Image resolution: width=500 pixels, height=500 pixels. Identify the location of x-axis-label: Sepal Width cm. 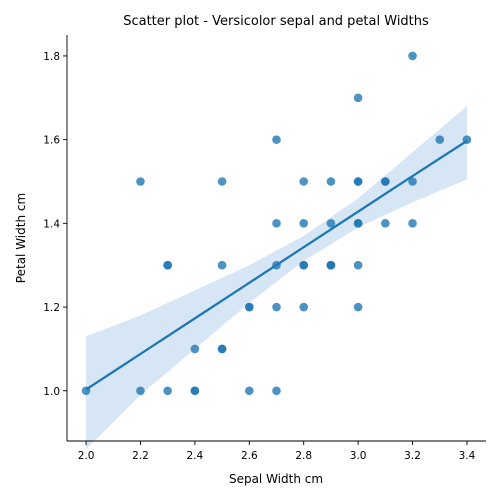
(276, 479).